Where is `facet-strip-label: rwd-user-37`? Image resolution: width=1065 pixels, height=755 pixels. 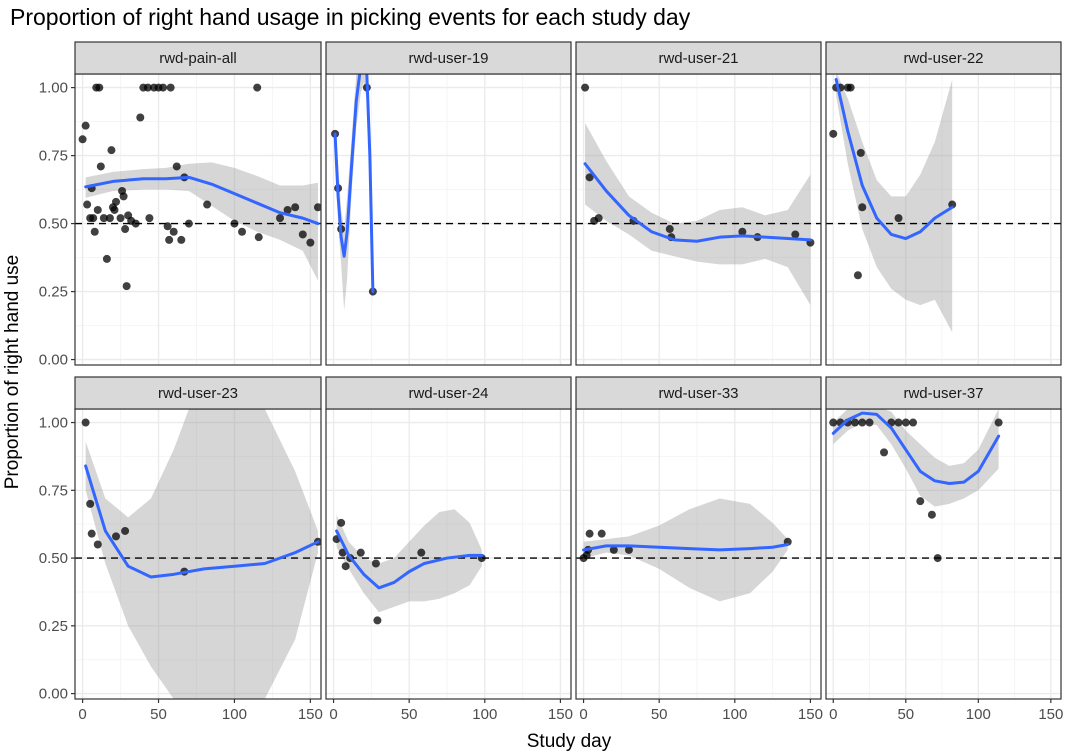 facet-strip-label: rwd-user-37 is located at coordinates (943, 393).